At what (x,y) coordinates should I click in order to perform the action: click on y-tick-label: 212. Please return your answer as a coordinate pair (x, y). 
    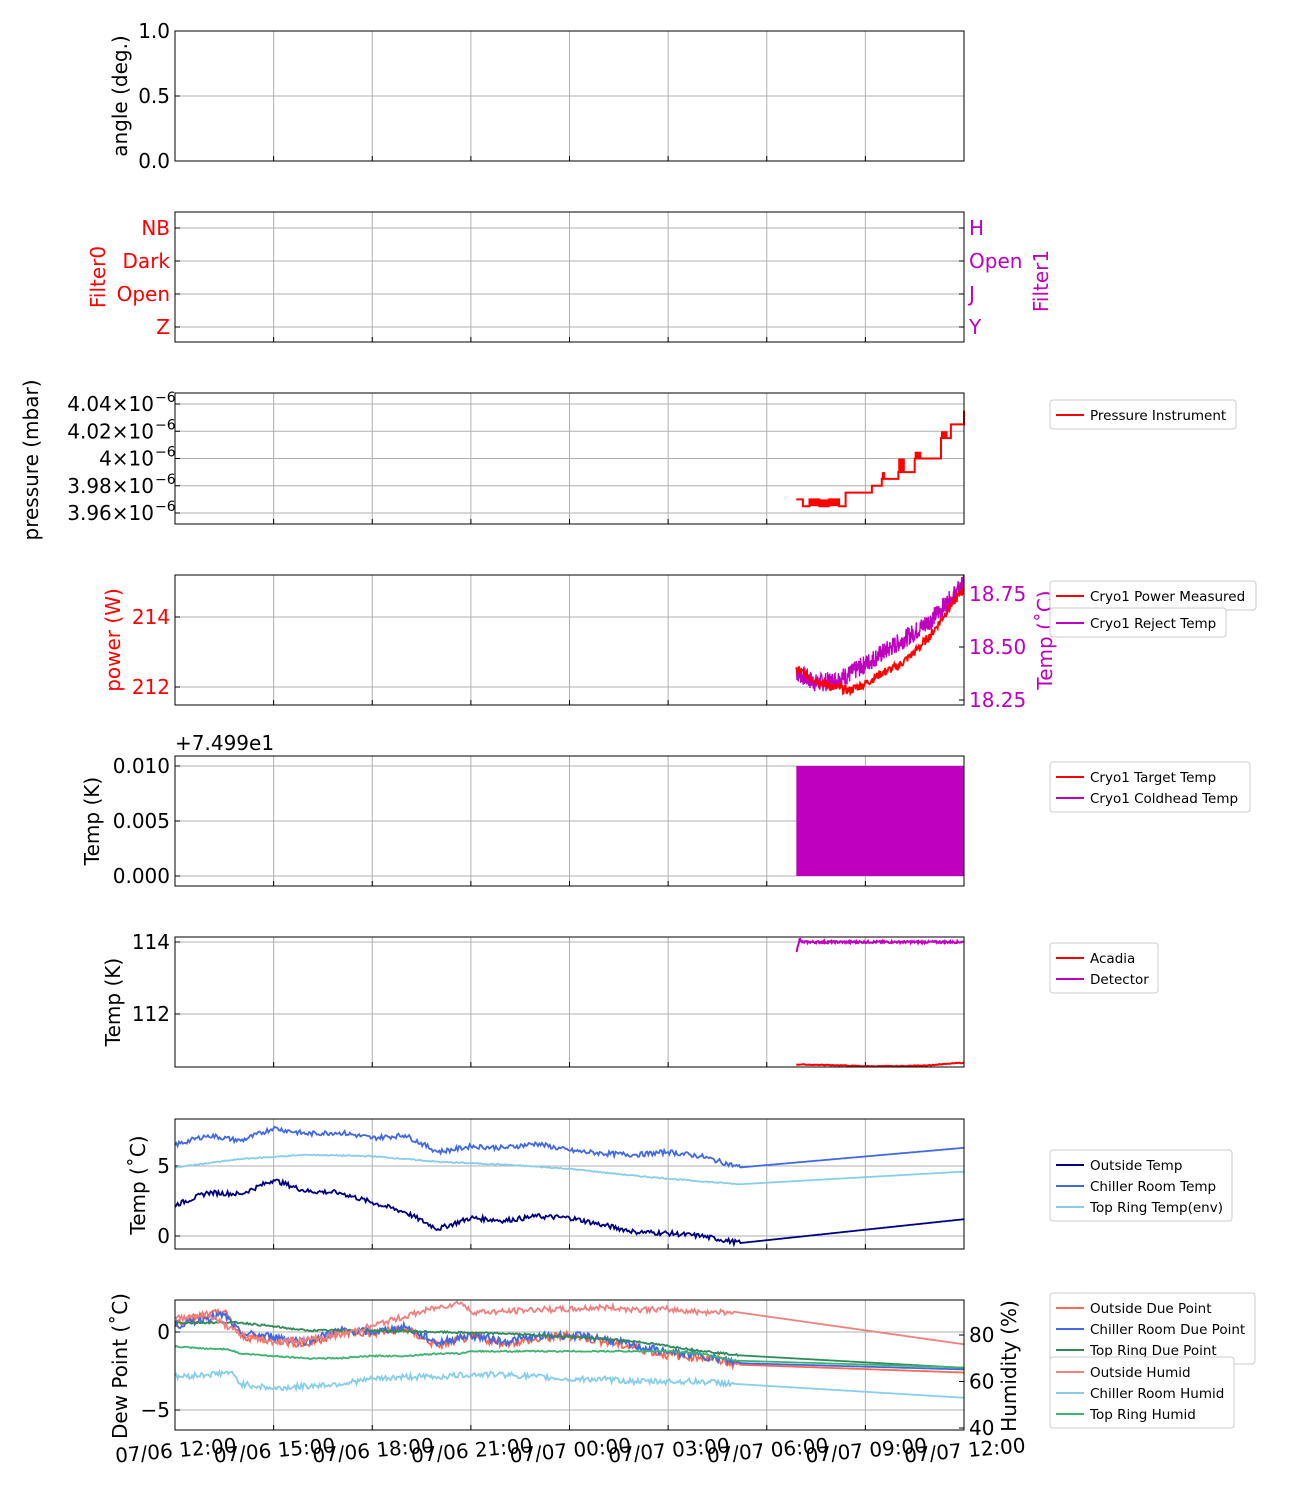
    Looking at the image, I should click on (151, 687).